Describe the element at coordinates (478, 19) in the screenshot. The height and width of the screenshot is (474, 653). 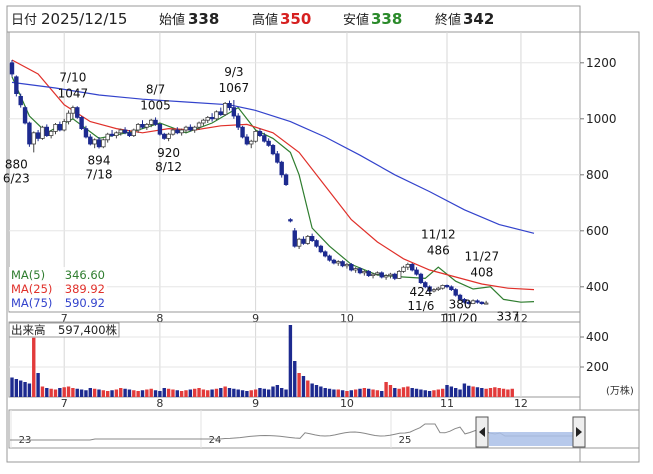
I see `close-value: 342` at that location.